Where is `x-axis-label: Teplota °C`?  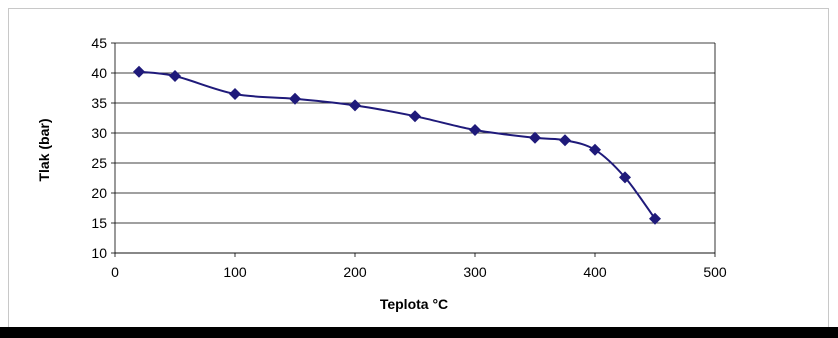 x-axis-label: Teplota °C is located at coordinates (414, 304).